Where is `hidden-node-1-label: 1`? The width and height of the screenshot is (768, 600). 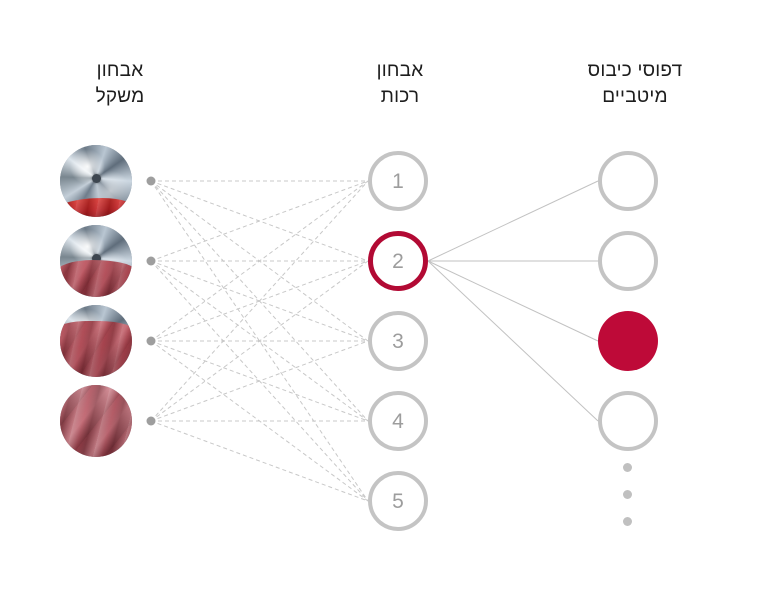 hidden-node-1-label: 1 is located at coordinates (398, 181).